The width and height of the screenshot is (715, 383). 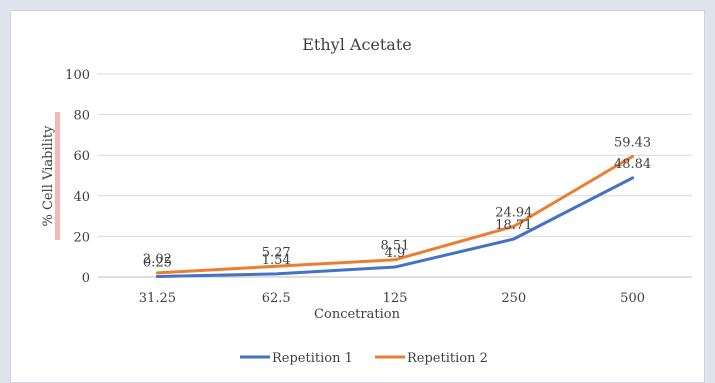 I want to click on x-tick-label: 500, so click(x=632, y=298).